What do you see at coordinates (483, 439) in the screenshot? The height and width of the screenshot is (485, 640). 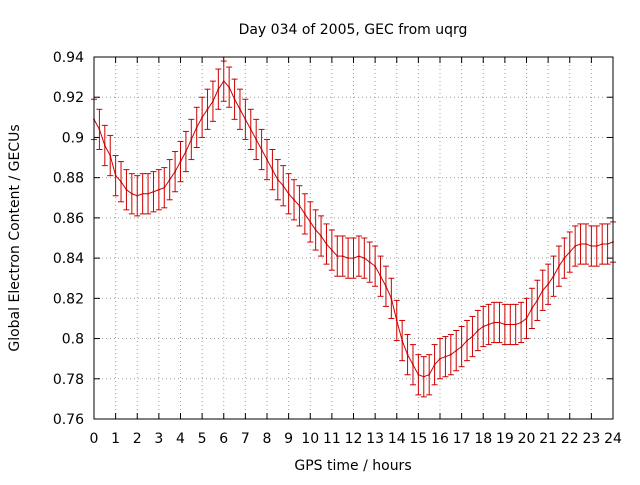 I see `x-tick-label: 18` at bounding box center [483, 439].